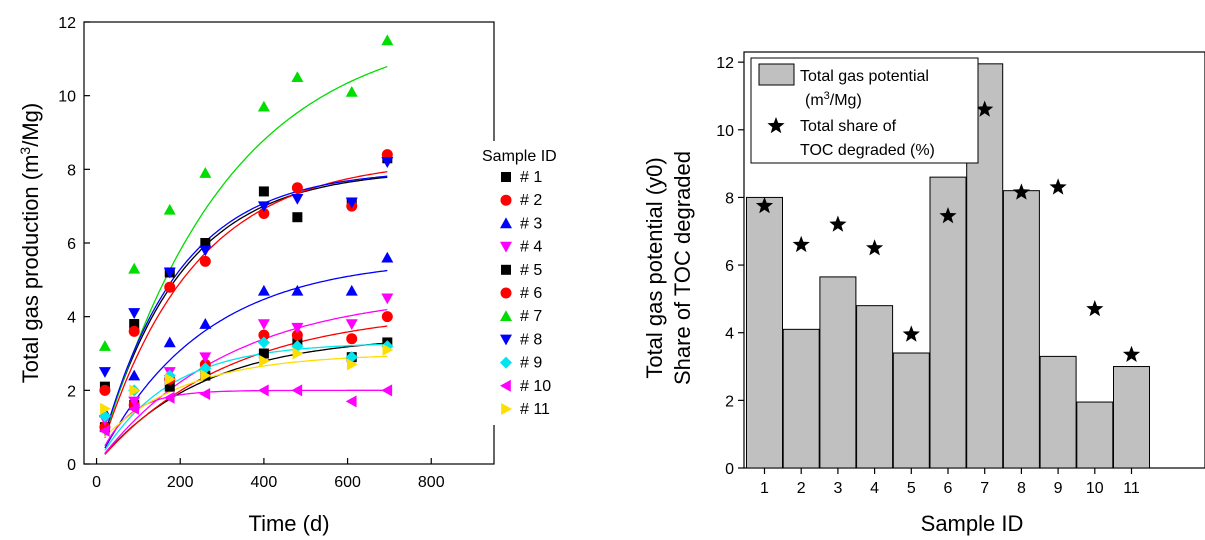 The image size is (1205, 540). Describe the element at coordinates (848, 126) in the screenshot. I see `legend-star-label-line1: Total share of` at that location.